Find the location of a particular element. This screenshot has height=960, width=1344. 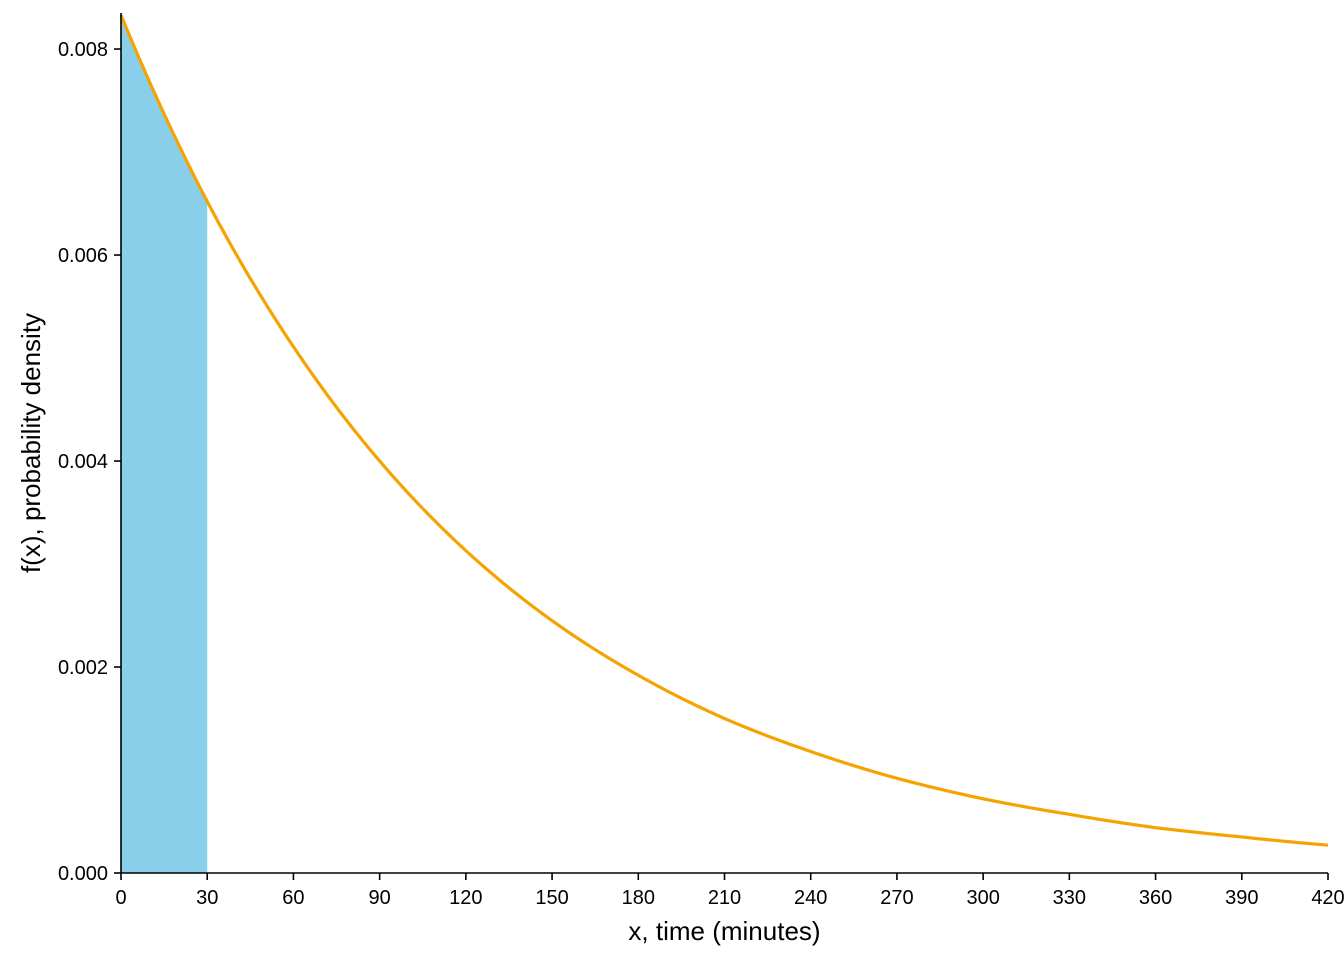

y-tick-label: 0.002 is located at coordinates (83, 668).